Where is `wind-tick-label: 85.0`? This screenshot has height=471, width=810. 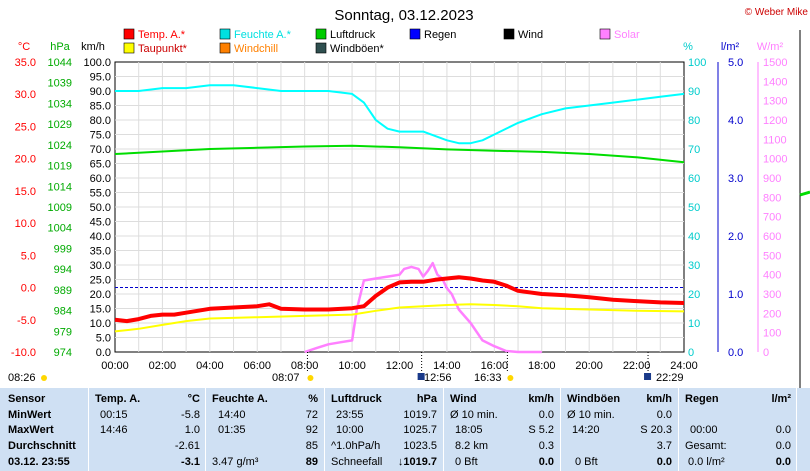
wind-tick-label: 85.0 is located at coordinates (100, 107).